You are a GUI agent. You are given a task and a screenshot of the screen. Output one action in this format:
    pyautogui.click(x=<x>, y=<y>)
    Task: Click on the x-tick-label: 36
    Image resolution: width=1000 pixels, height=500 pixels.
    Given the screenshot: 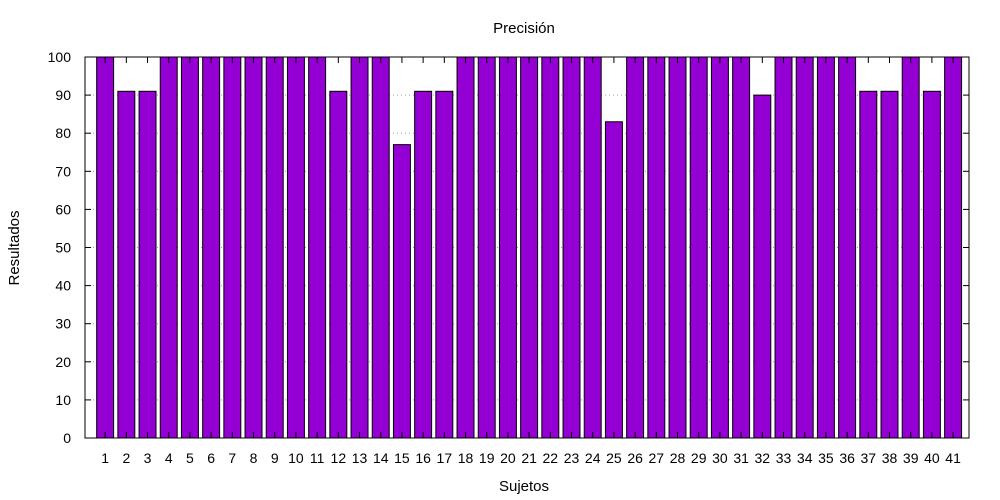 What is the action you would take?
    pyautogui.click(x=847, y=458)
    